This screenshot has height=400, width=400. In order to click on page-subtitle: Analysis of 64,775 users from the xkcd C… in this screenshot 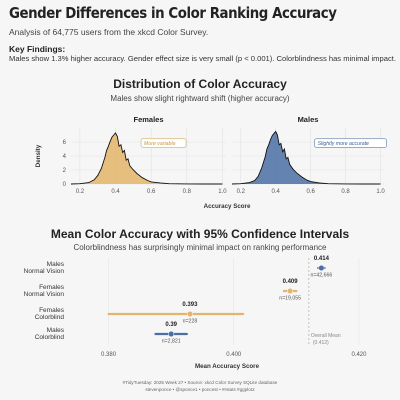, I will do `click(109, 32)`.